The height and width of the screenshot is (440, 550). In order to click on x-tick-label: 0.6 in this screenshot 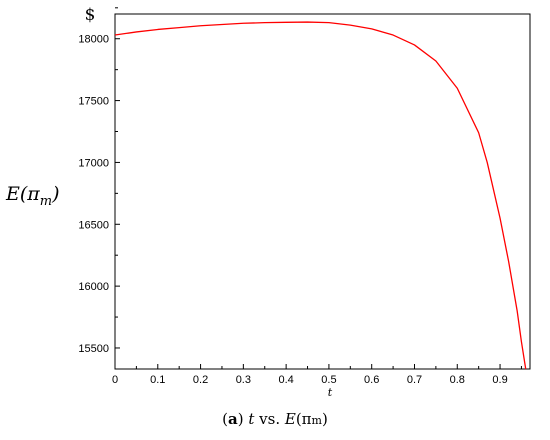, I will do `click(371, 380)`.